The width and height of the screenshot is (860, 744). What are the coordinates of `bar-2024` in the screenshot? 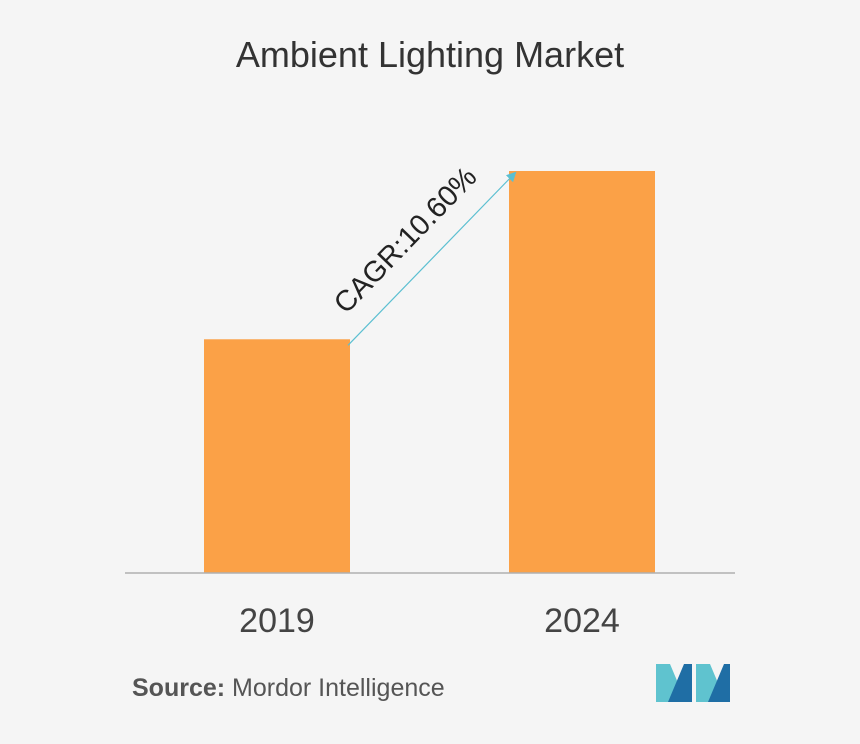 It's located at (582, 372).